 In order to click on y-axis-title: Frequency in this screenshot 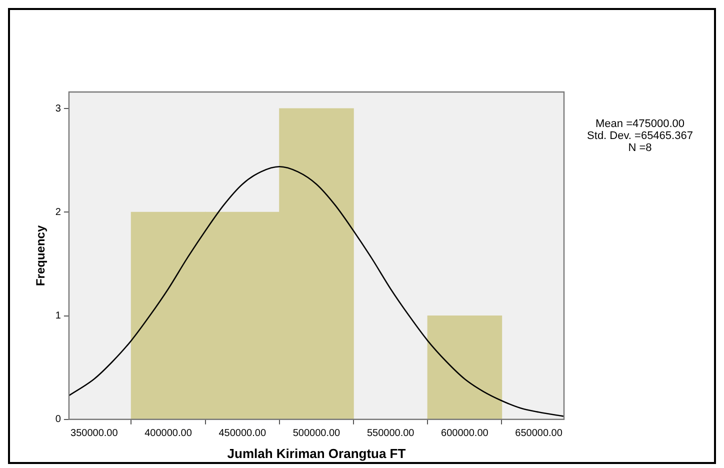, I will do `click(41, 255)`.